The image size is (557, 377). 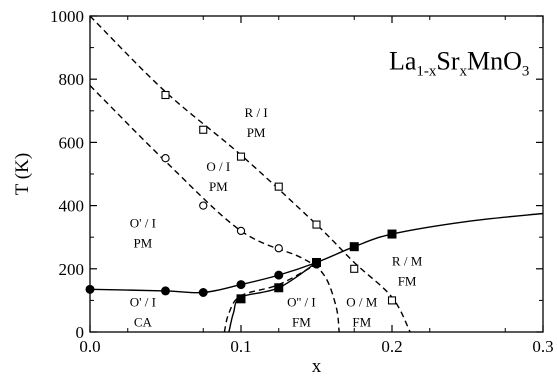 What do you see at coordinates (89, 346) in the screenshot?
I see `x-tick-label-1: 0.0` at bounding box center [89, 346].